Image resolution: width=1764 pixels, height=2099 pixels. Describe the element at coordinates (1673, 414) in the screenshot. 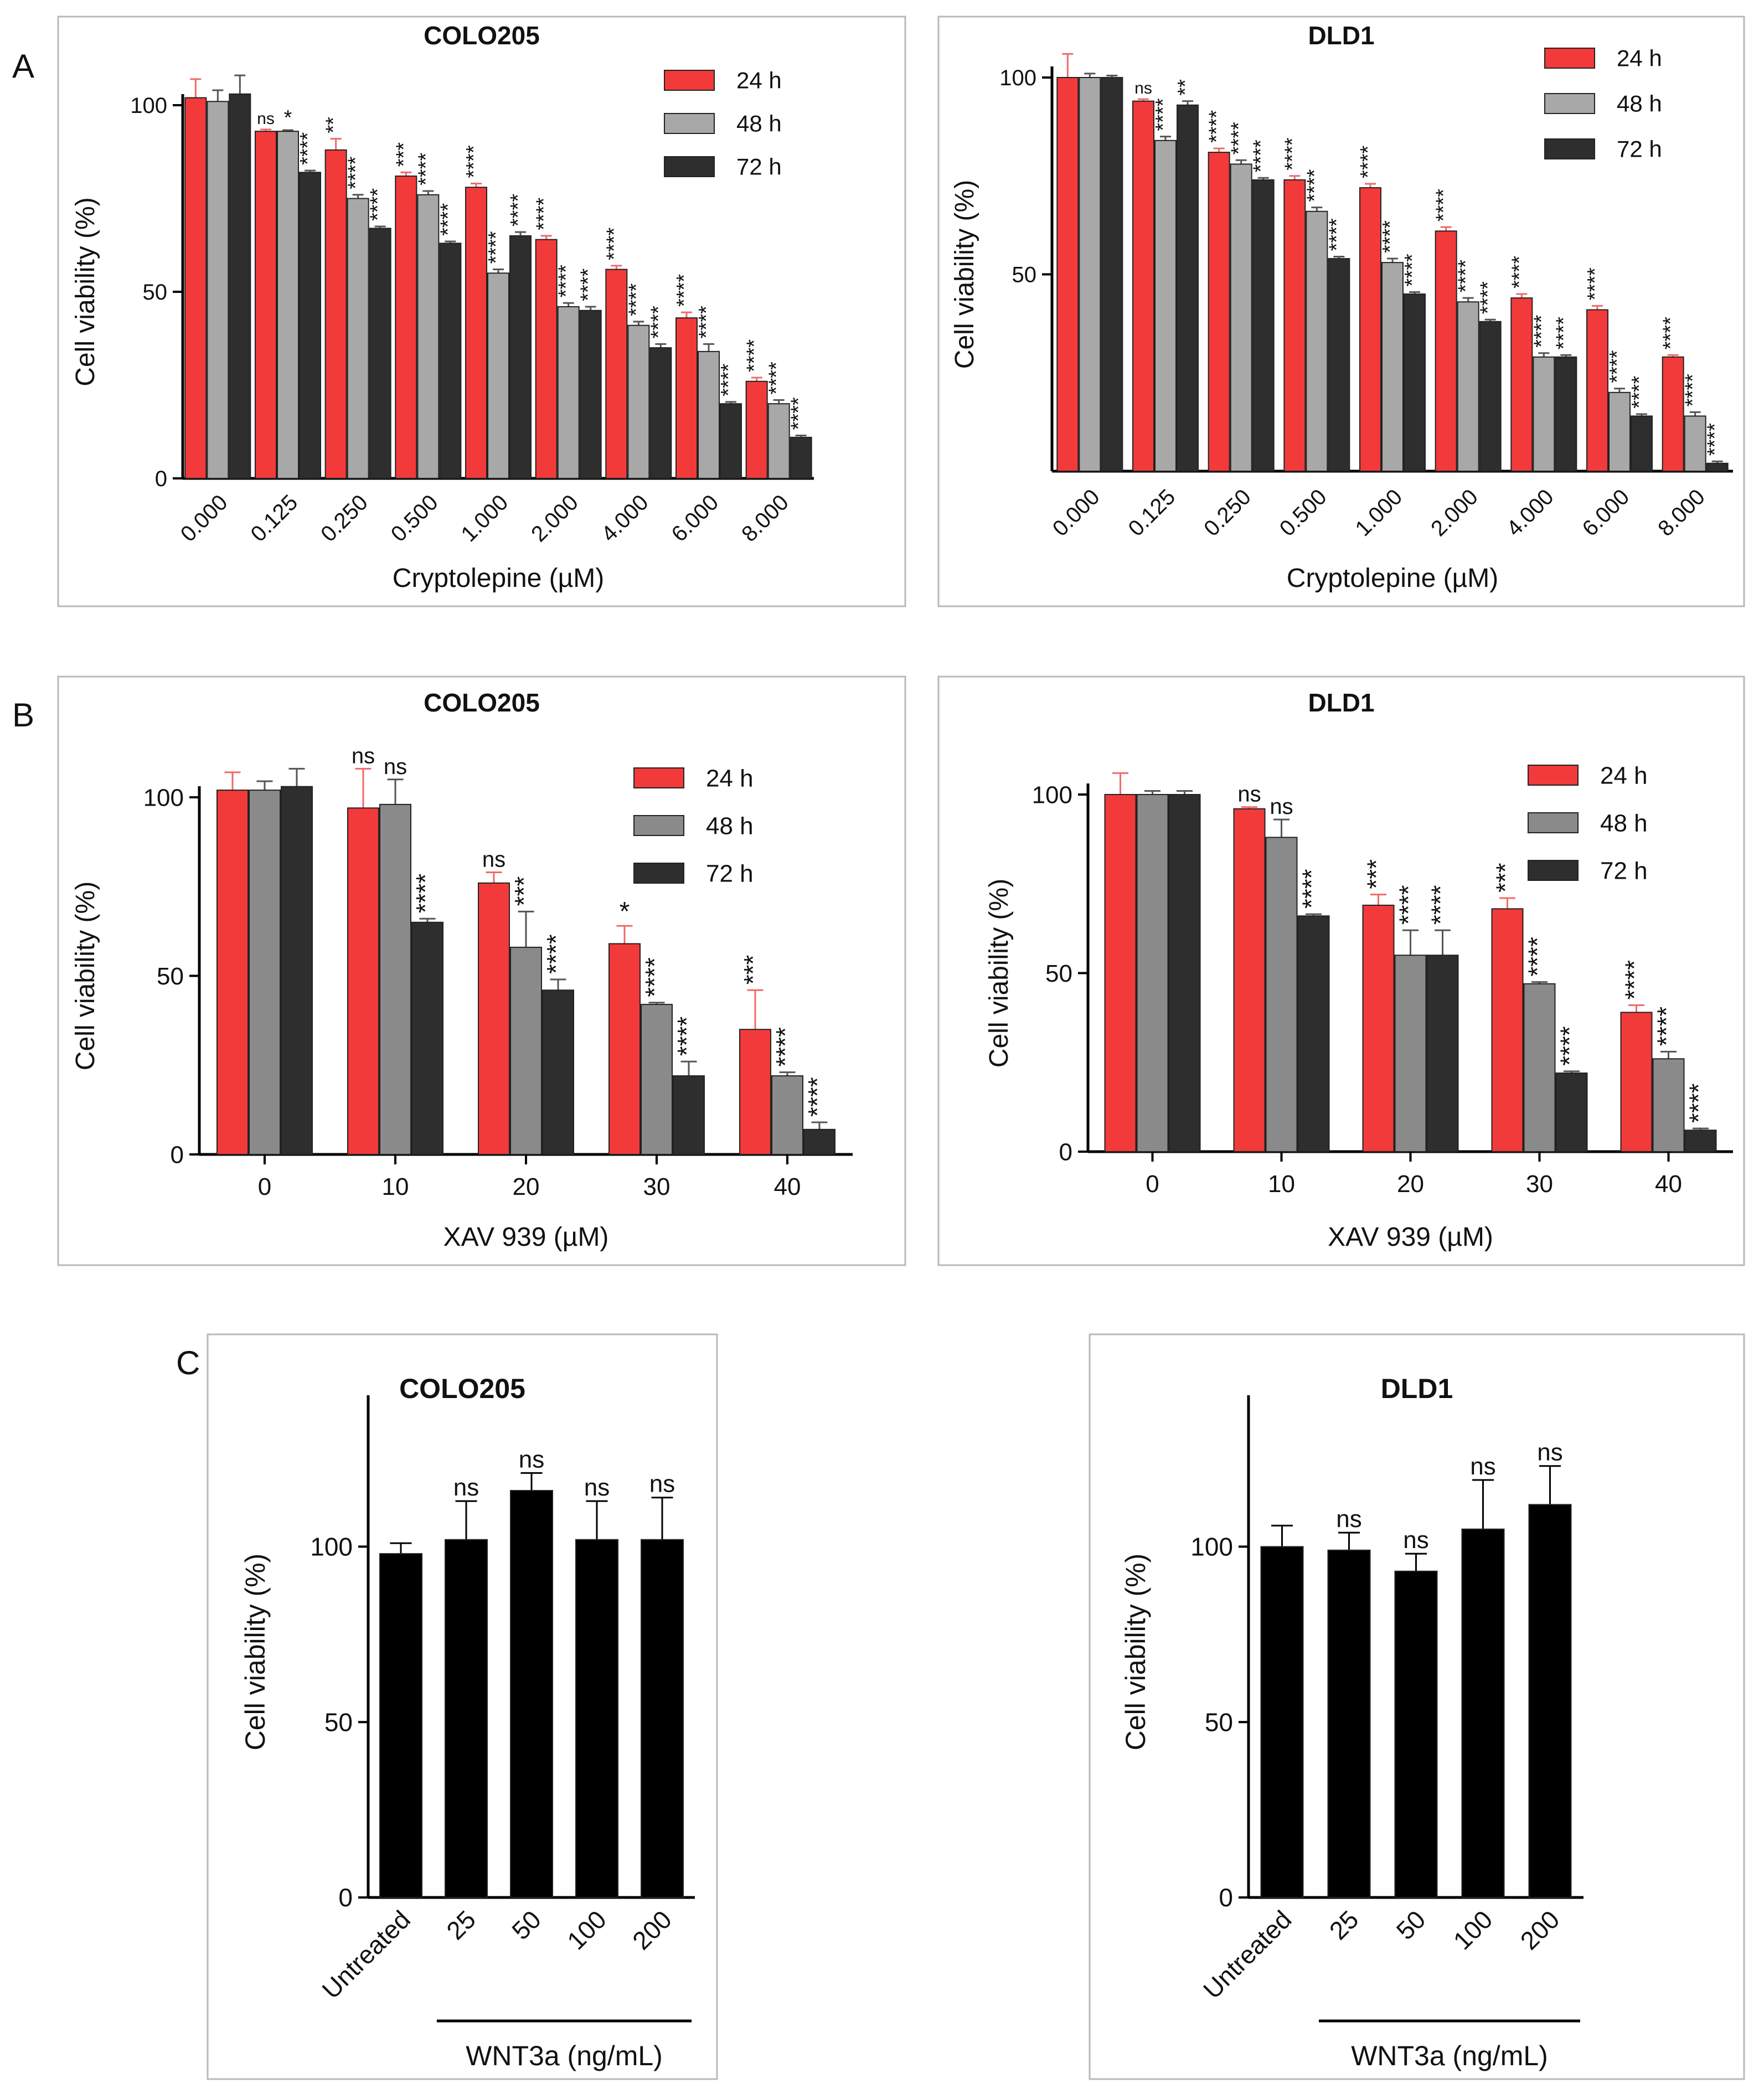

I see `bar-24h-8.000` at that location.